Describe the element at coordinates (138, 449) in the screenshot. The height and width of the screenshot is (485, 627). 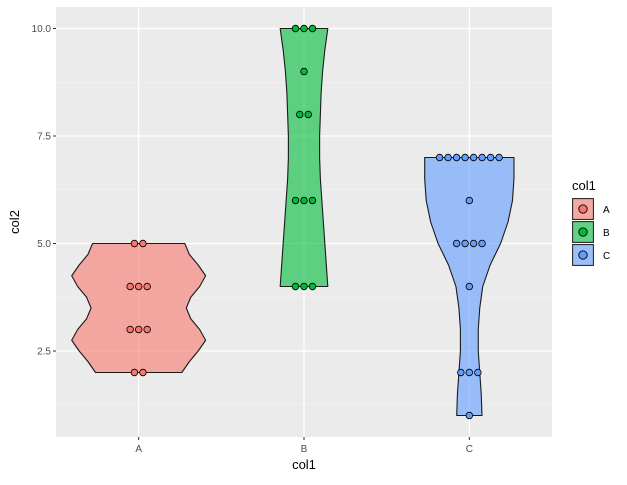
I see `x-tick-label: A` at that location.